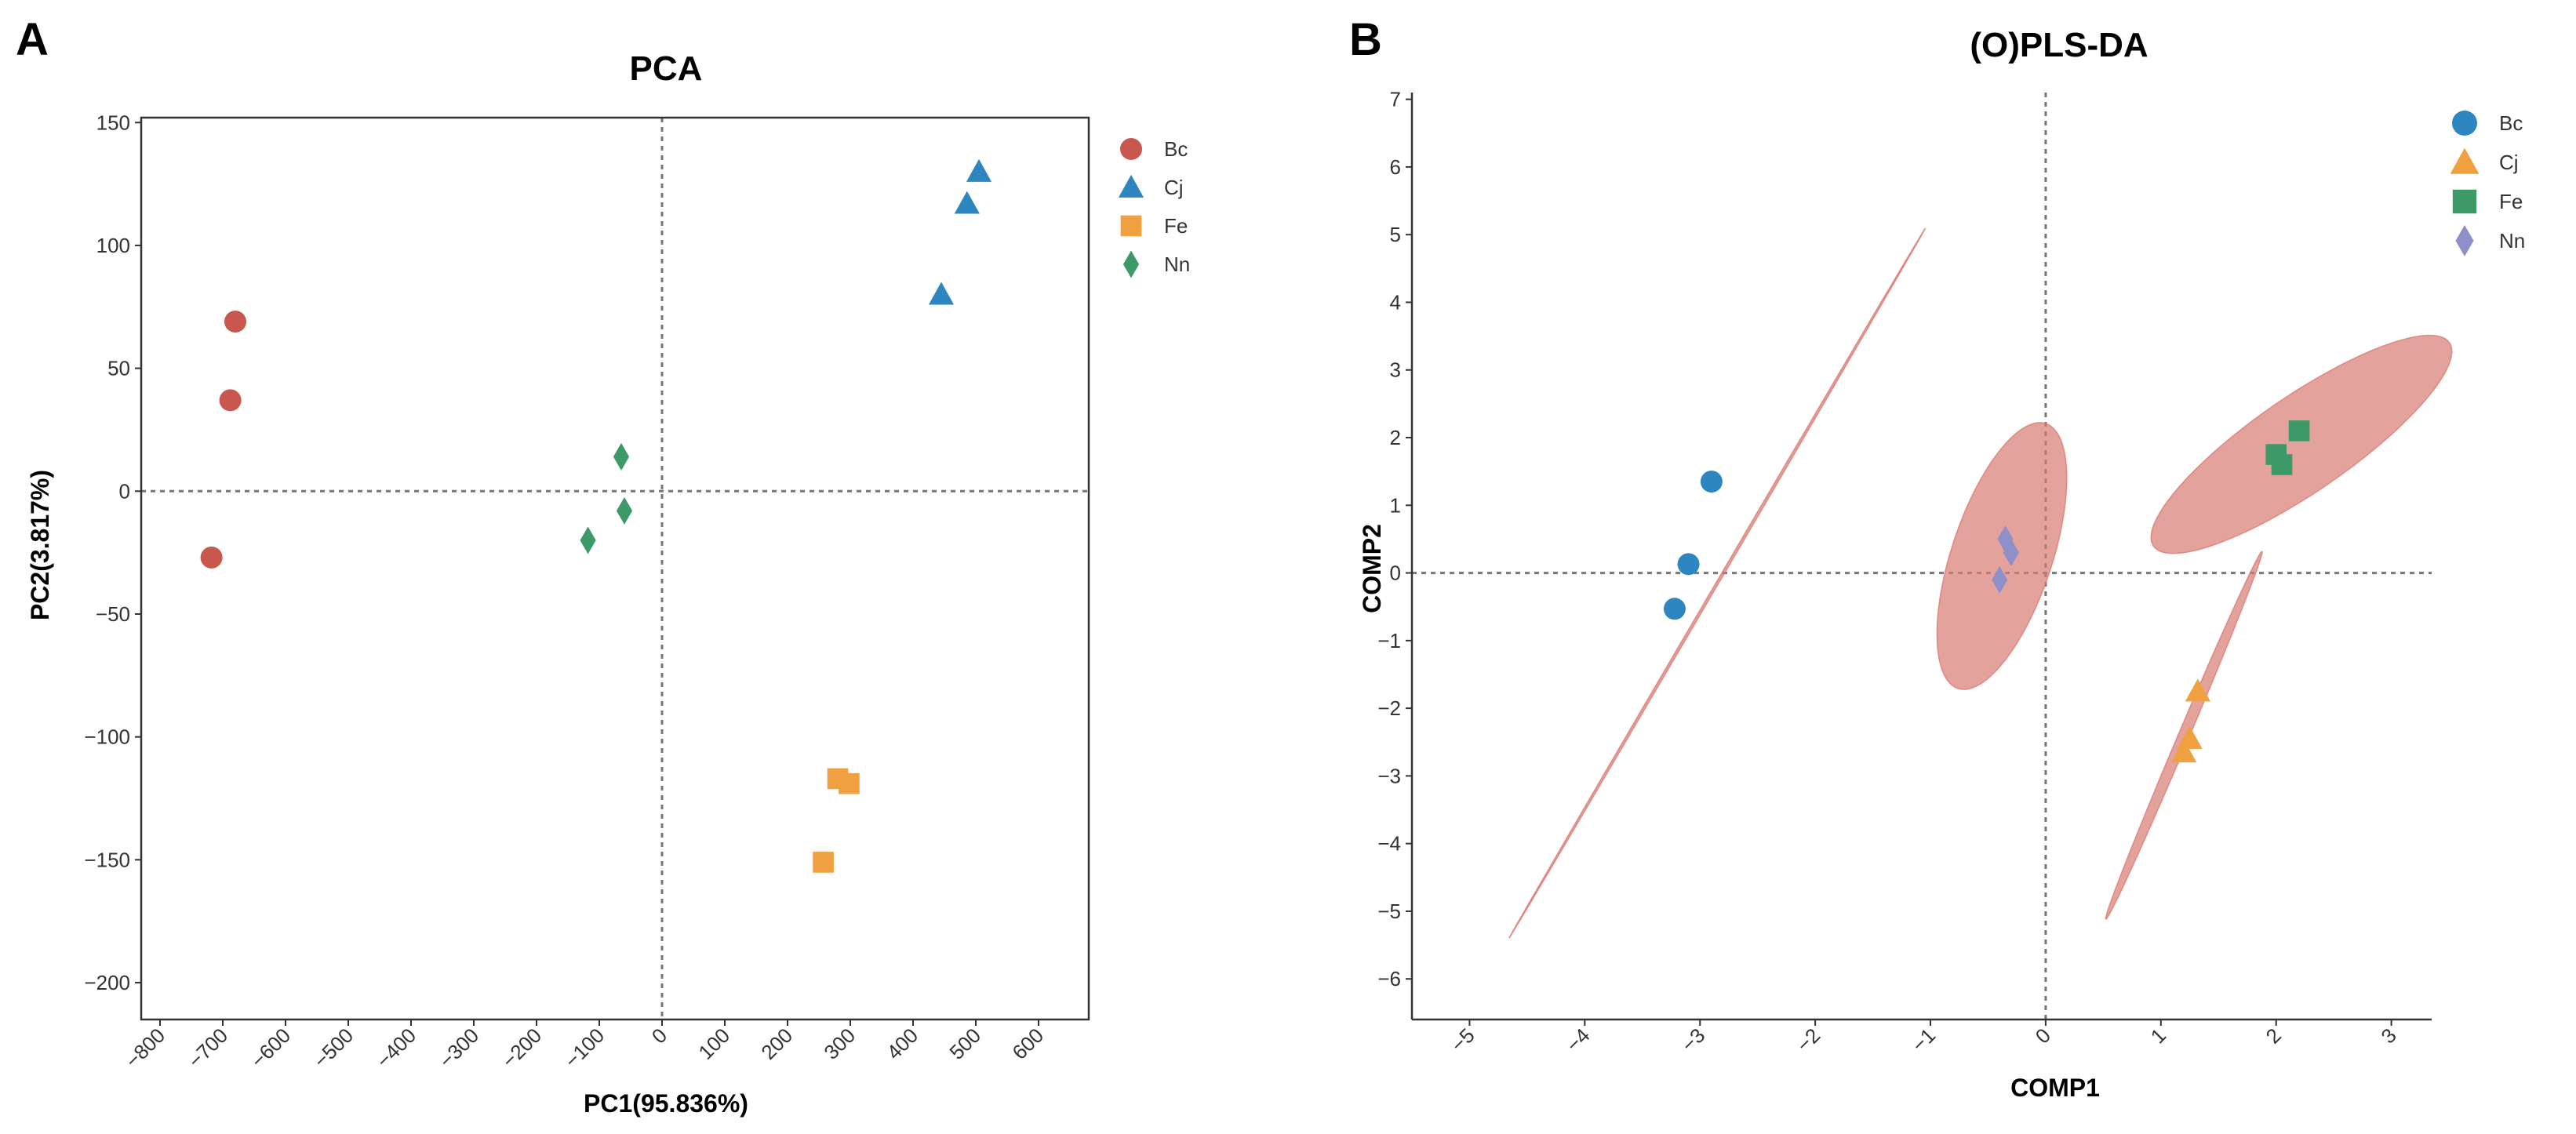 The height and width of the screenshot is (1134, 2576). What do you see at coordinates (2464, 240) in the screenshot?
I see `panel-b-legend-marker-nn` at bounding box center [2464, 240].